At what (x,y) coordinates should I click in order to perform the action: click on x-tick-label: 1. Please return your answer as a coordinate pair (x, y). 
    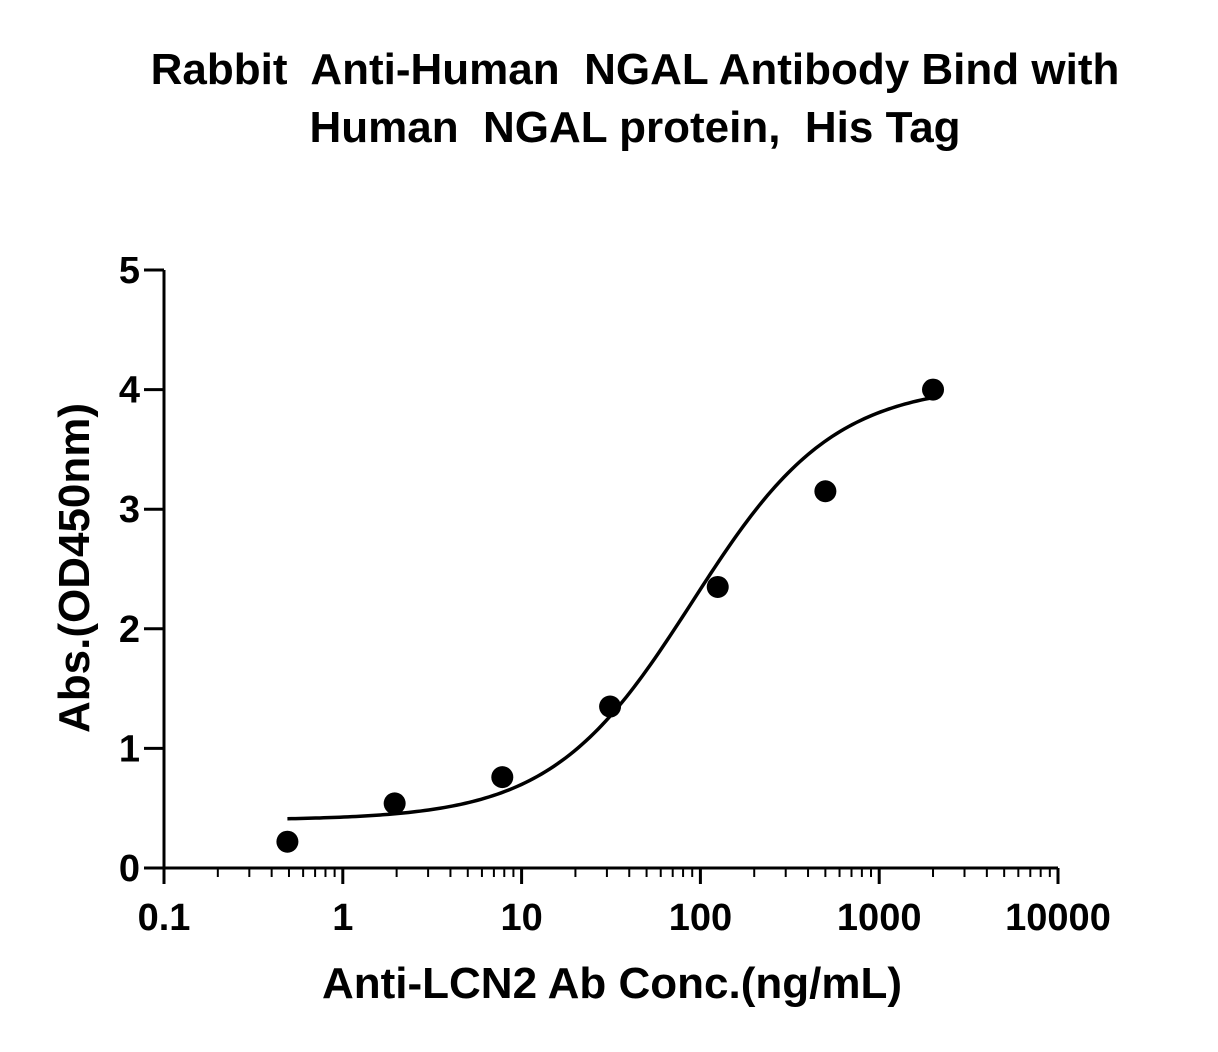
    Looking at the image, I should click on (342, 918).